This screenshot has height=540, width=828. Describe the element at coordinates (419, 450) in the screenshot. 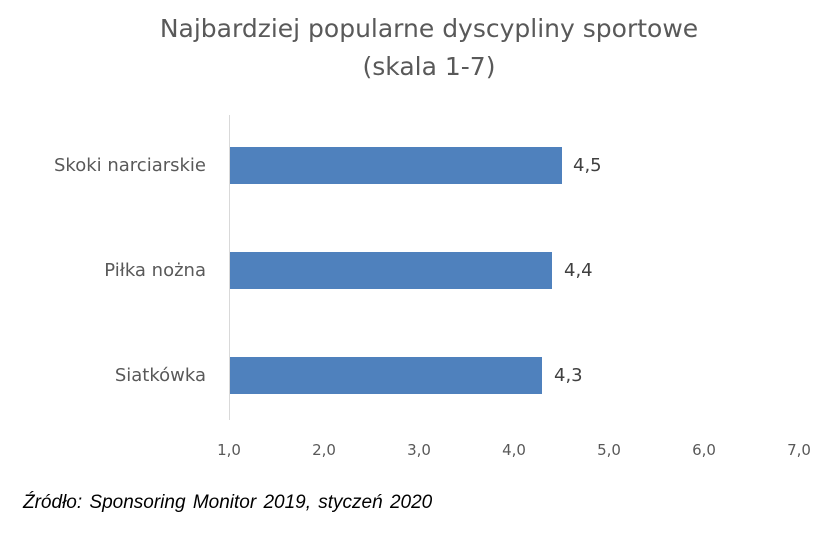

I see `x-tick-label: 3,0` at that location.